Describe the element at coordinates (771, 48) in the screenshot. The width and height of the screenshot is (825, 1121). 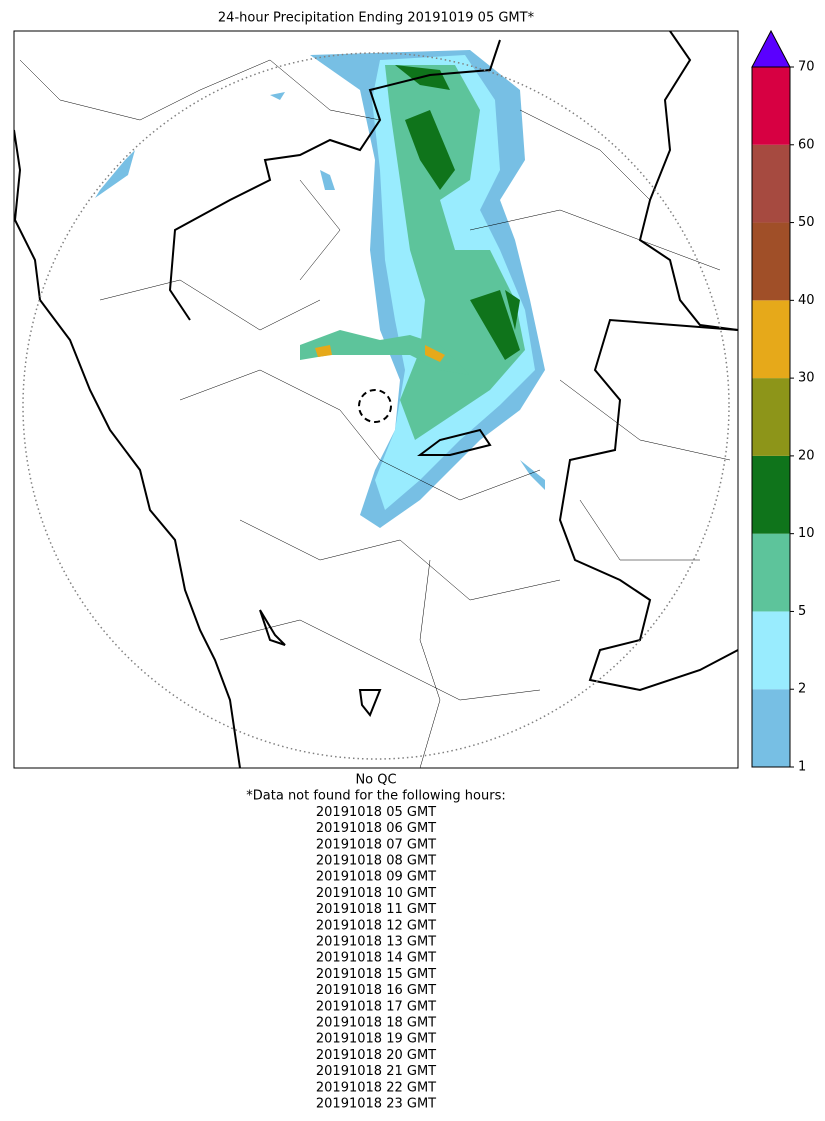
I see `colorbar-extension` at that location.